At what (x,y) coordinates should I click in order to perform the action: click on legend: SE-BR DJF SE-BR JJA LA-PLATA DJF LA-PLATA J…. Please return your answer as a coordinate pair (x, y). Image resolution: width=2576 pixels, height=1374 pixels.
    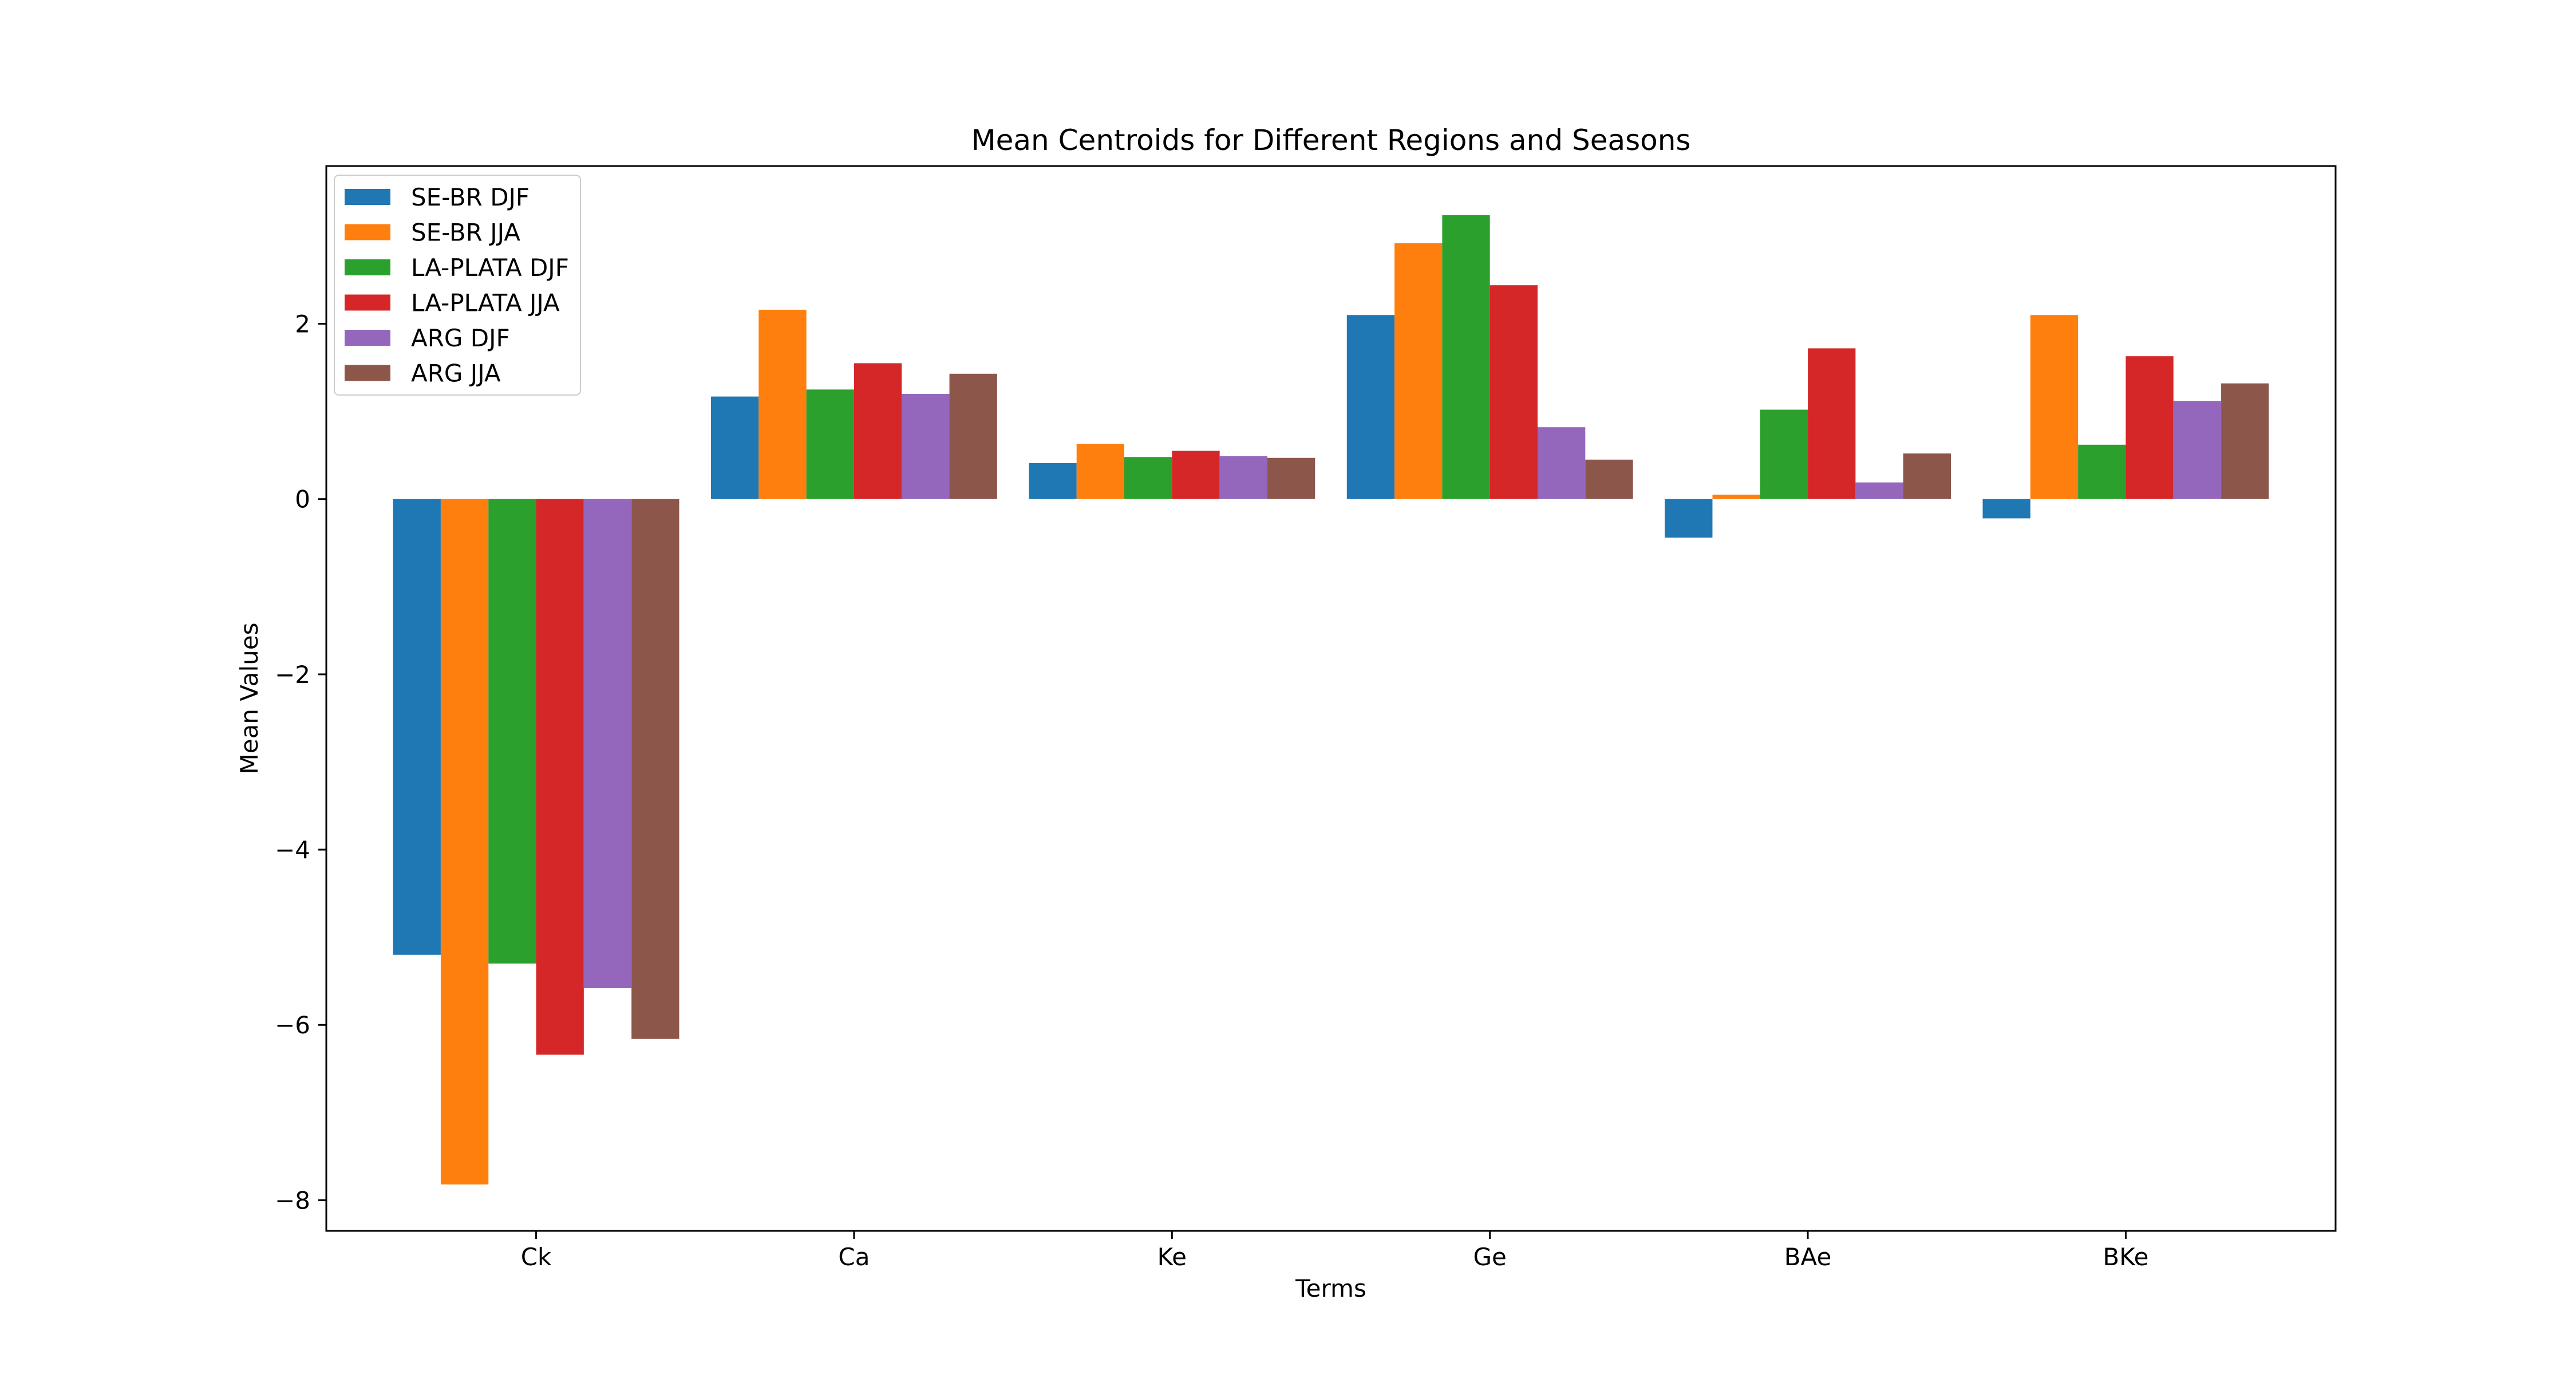
    Looking at the image, I should click on (457, 285).